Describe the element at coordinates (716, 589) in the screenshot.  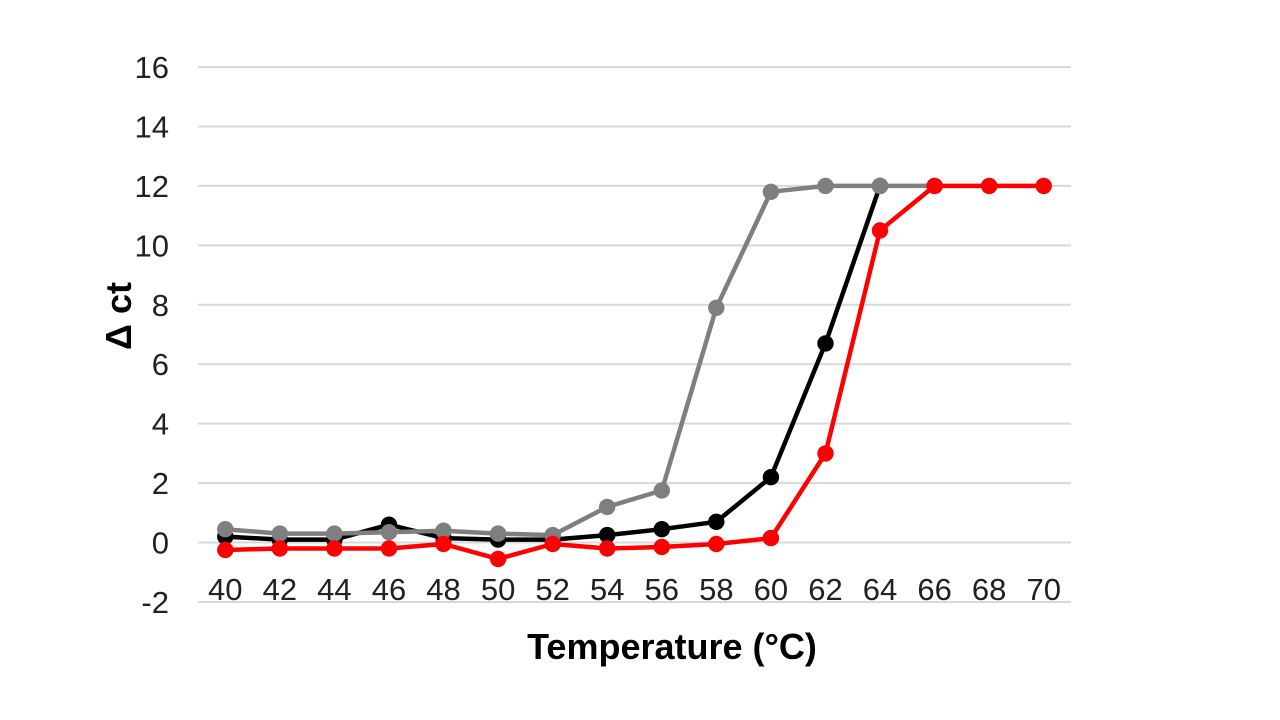
I see `x-axis-tick-label: 58` at that location.